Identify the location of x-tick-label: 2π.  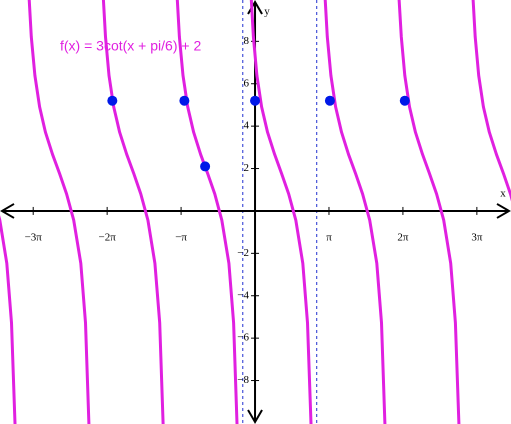
(403, 237).